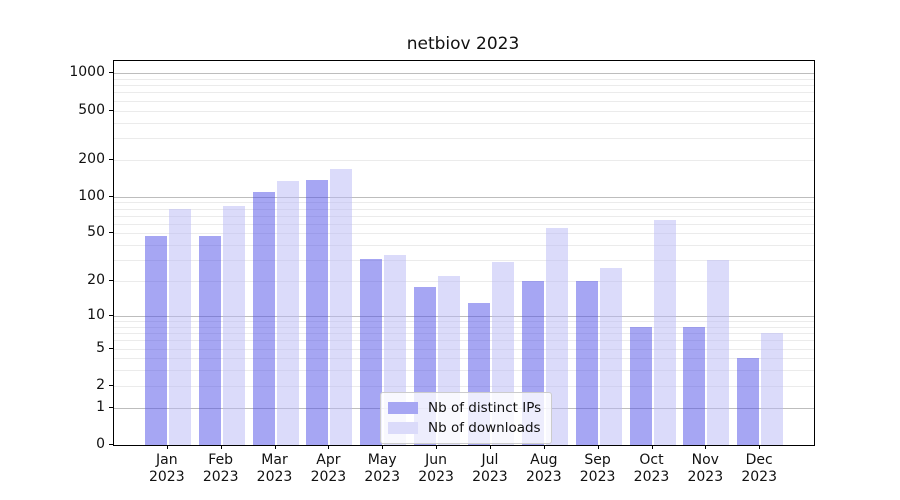  I want to click on x-axis-tick-label: Feb 2023, so click(221, 469).